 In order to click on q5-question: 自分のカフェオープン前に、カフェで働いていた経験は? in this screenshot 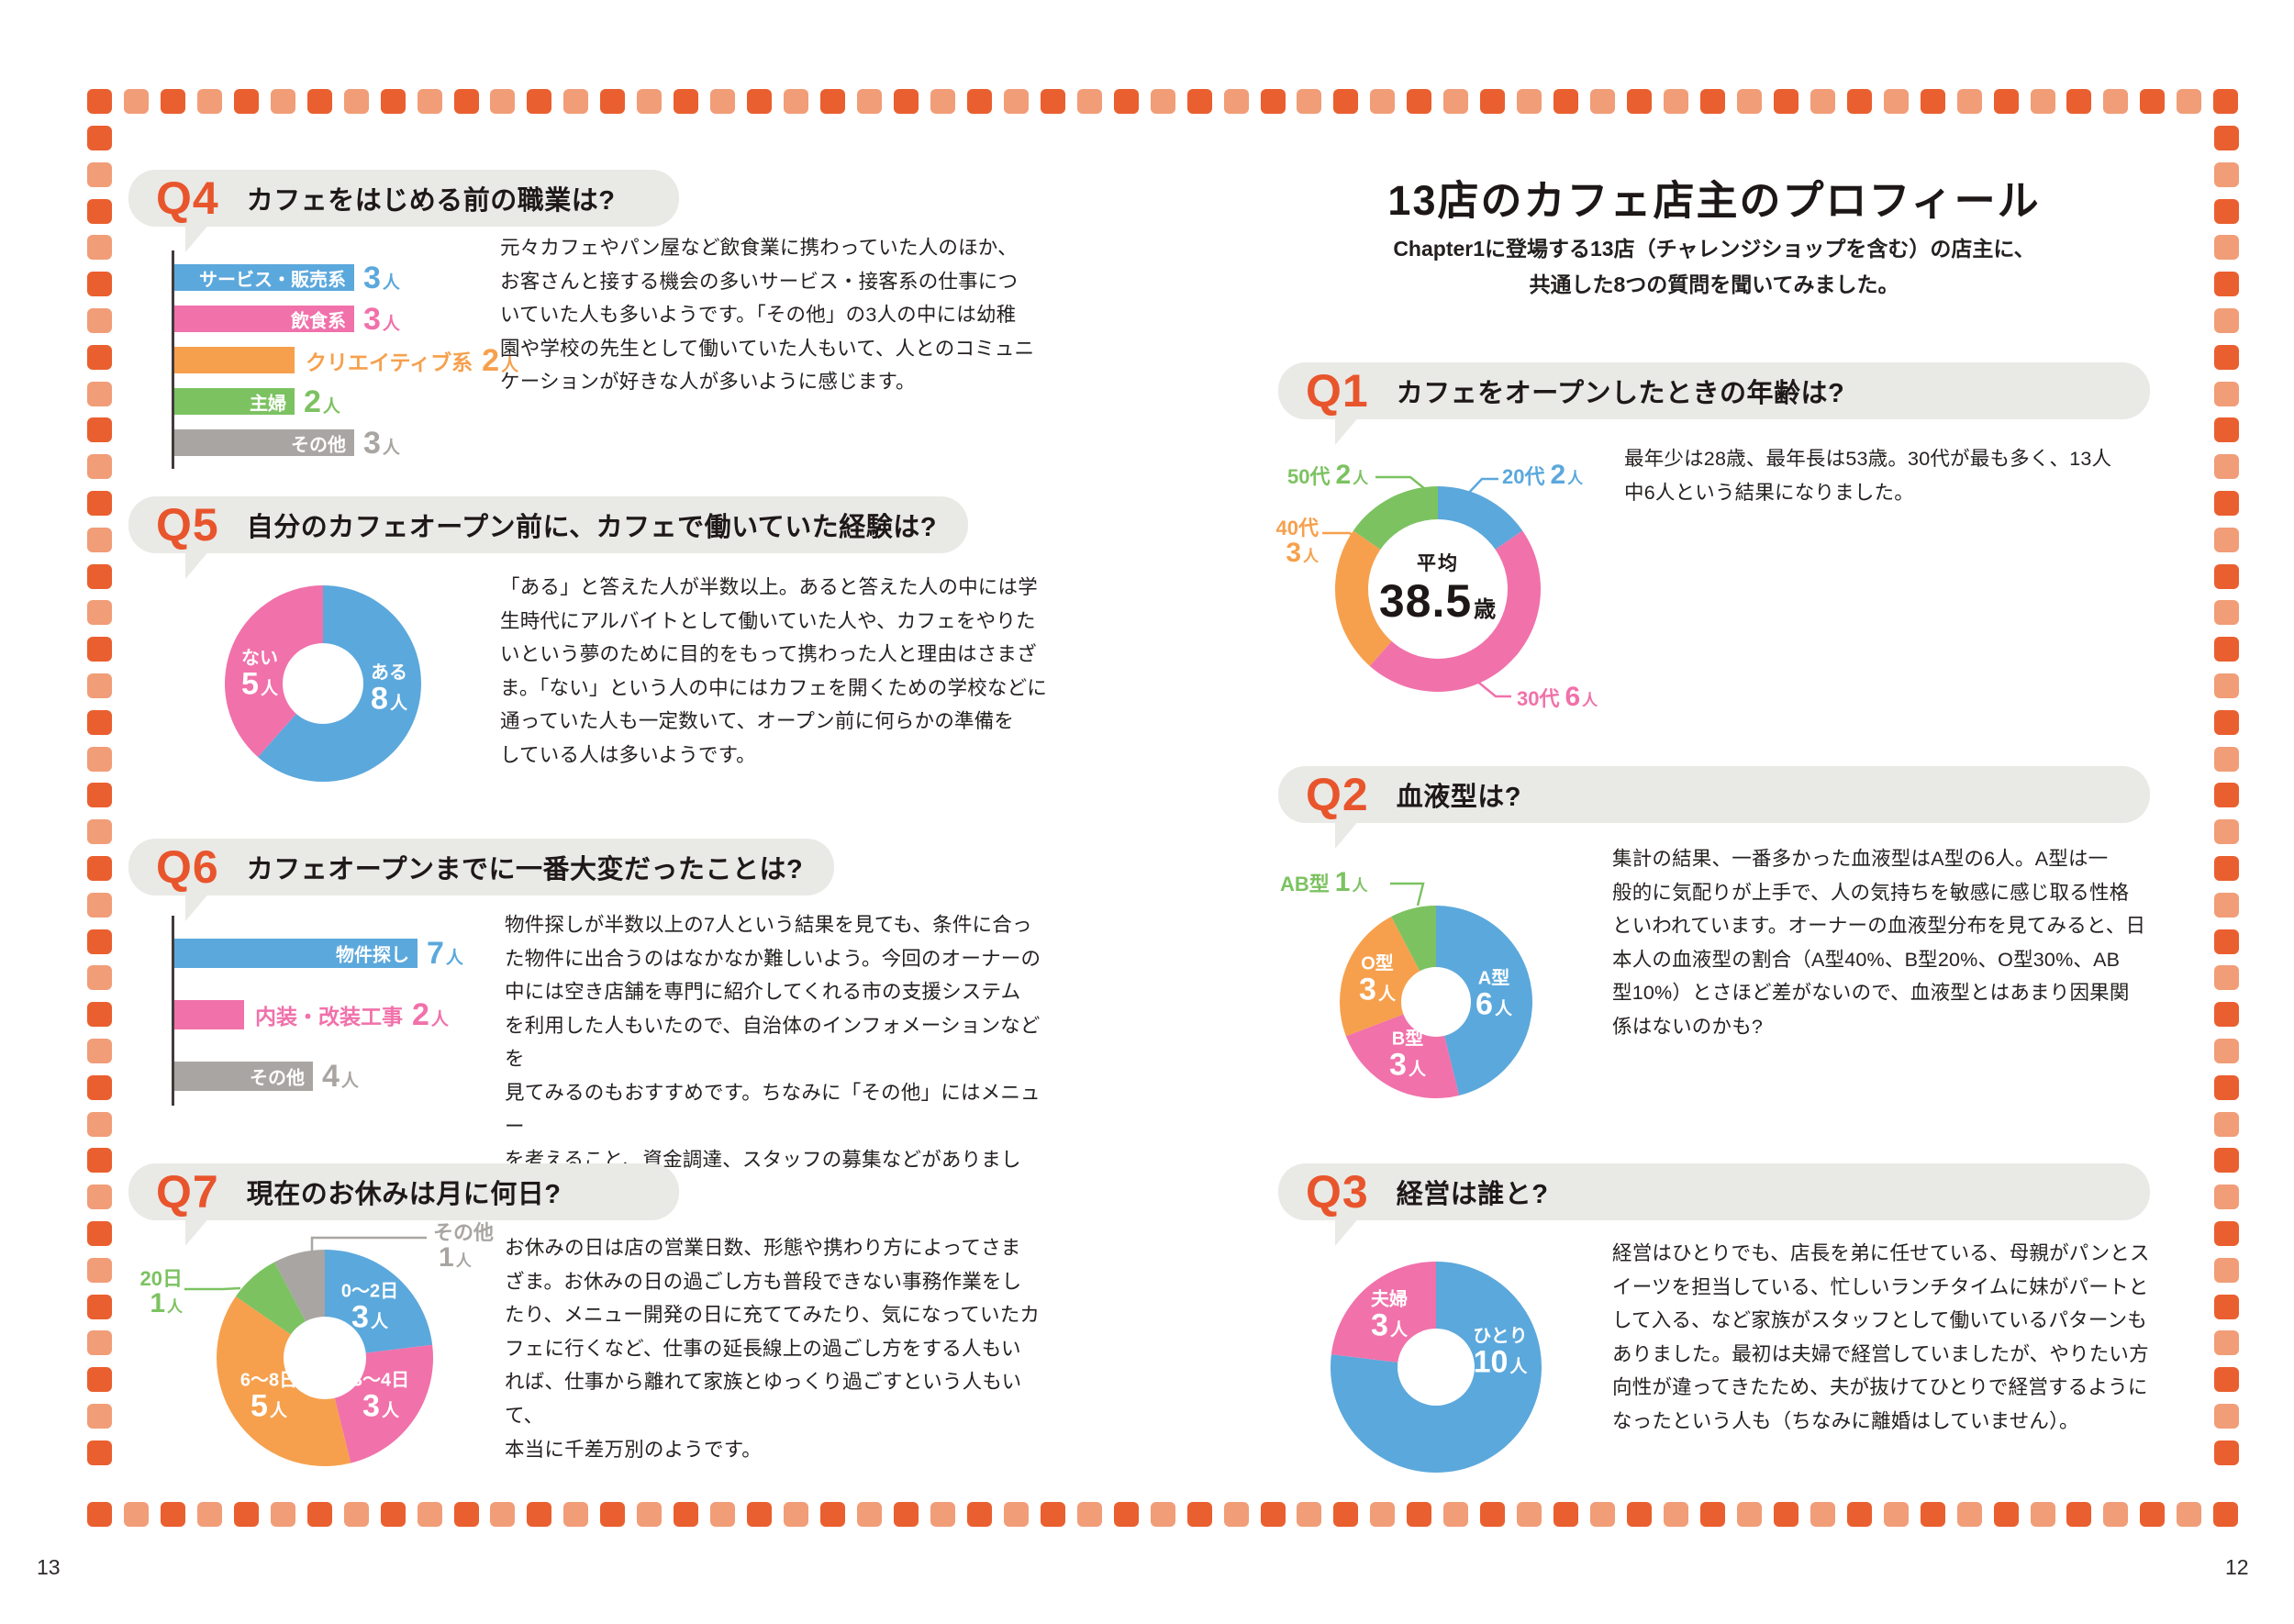, I will do `click(591, 527)`.